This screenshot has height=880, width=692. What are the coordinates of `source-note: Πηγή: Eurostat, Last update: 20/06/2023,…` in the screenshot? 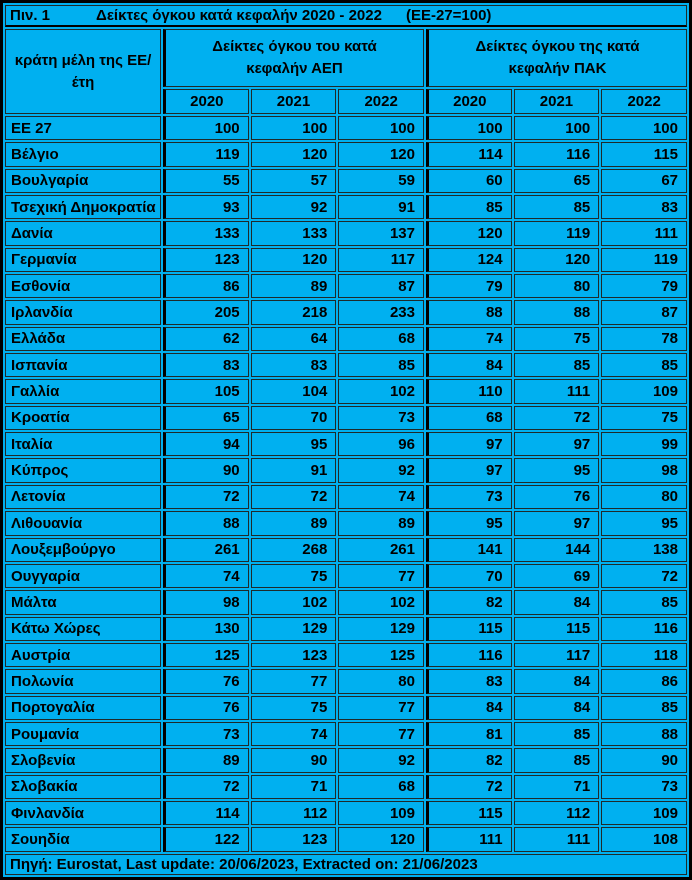 It's located at (346, 864).